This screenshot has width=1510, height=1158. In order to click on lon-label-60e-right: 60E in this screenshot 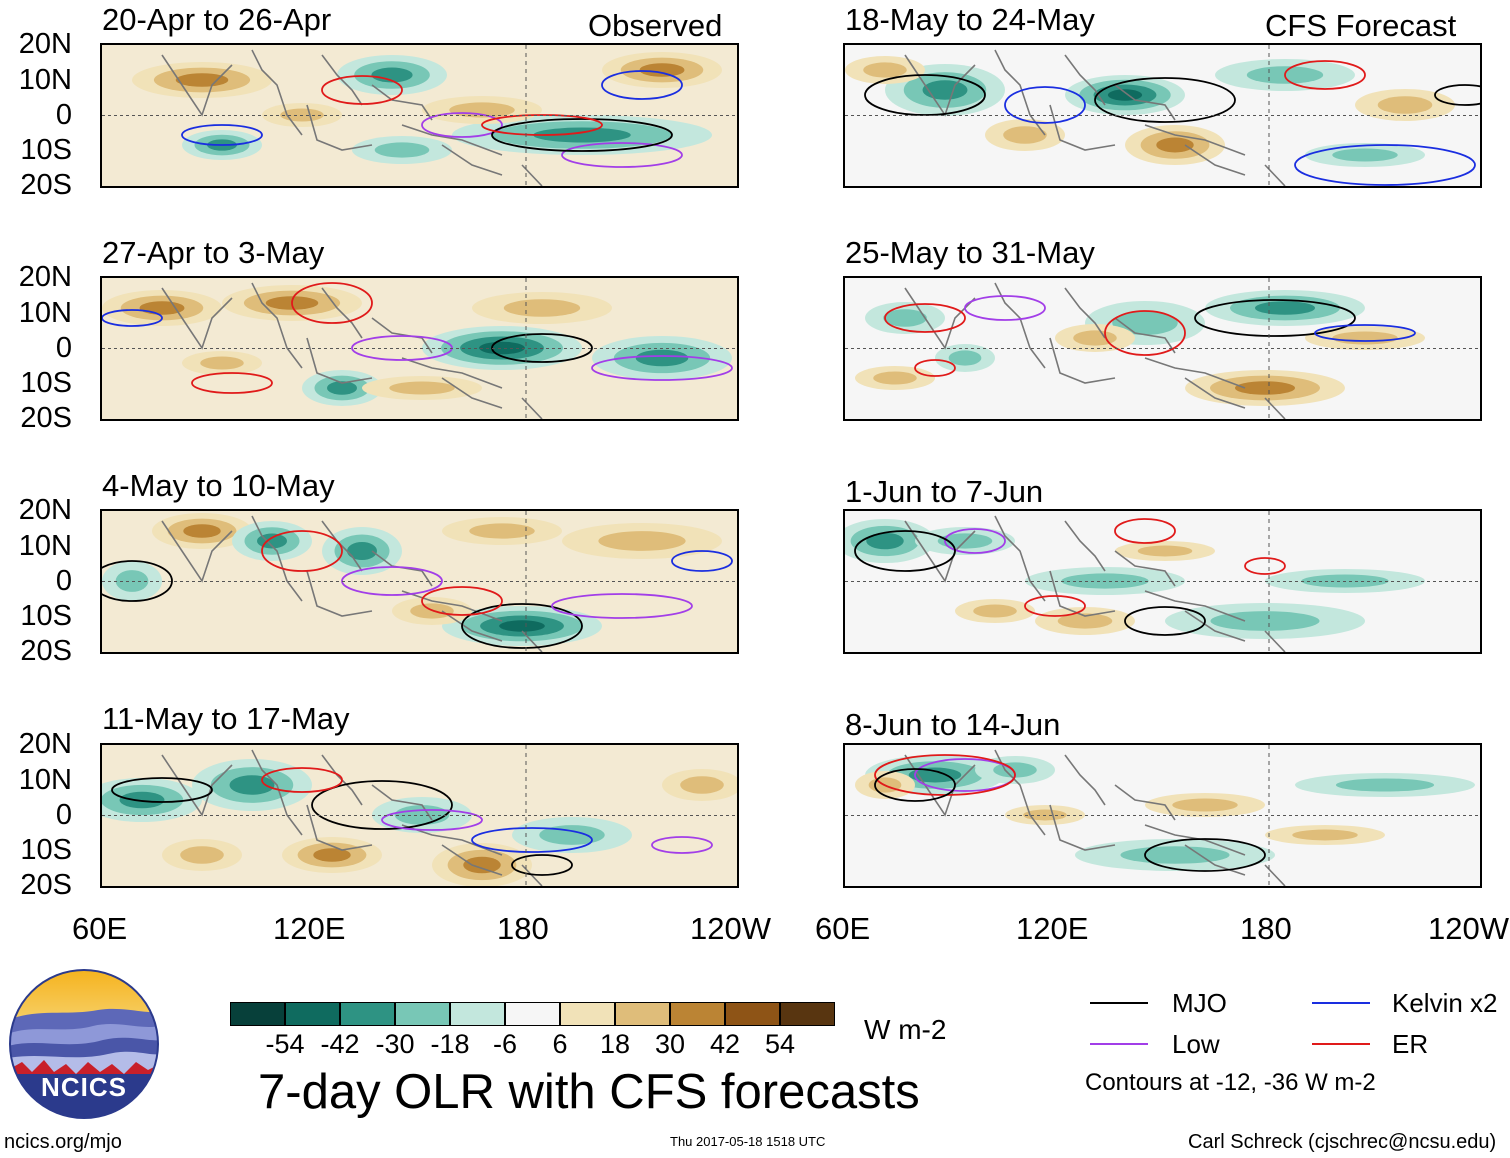, I will do `click(843, 928)`.